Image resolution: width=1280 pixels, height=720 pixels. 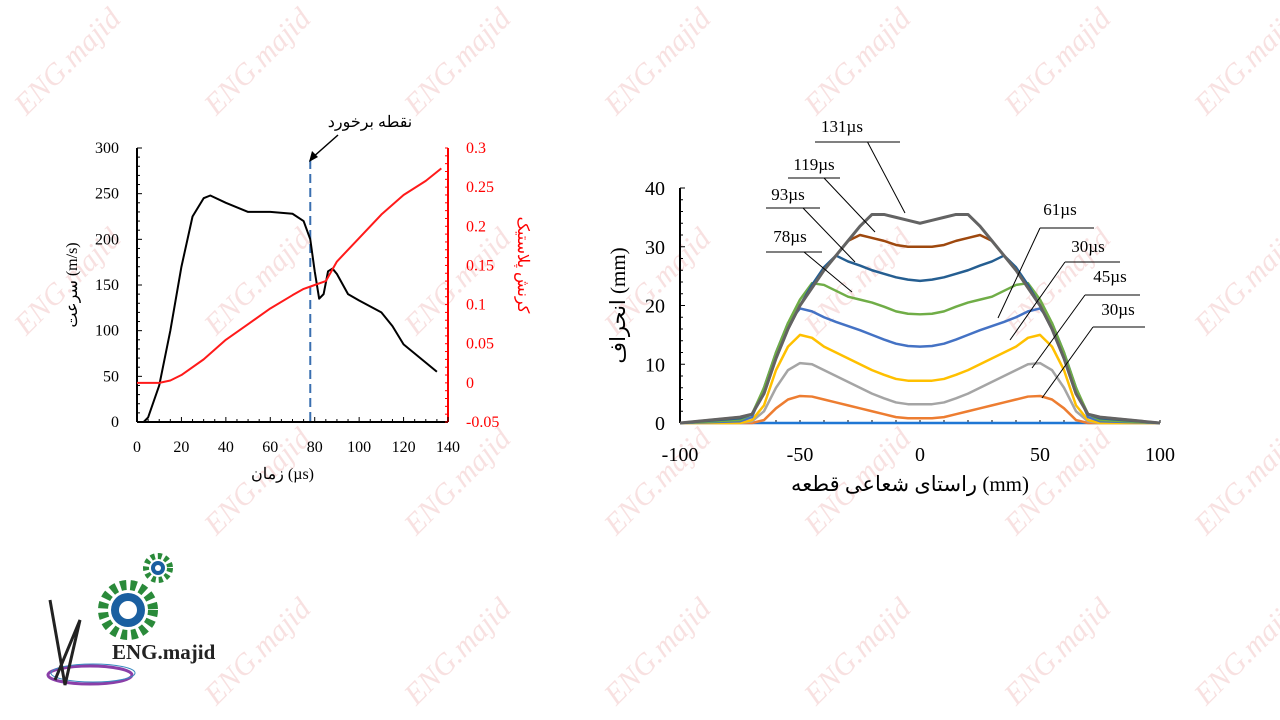 I want to click on x-tick-label: 60, so click(x=270, y=447).